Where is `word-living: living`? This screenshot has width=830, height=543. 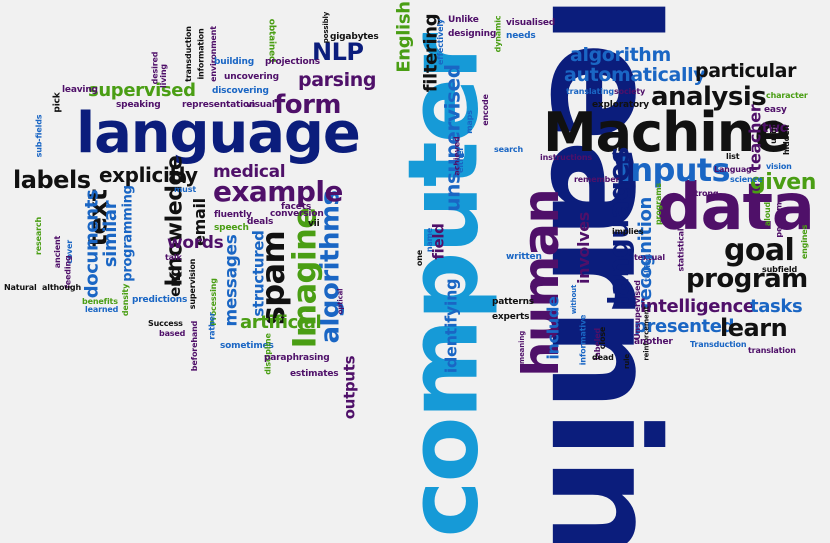
word-living: living is located at coordinates (163, 76).